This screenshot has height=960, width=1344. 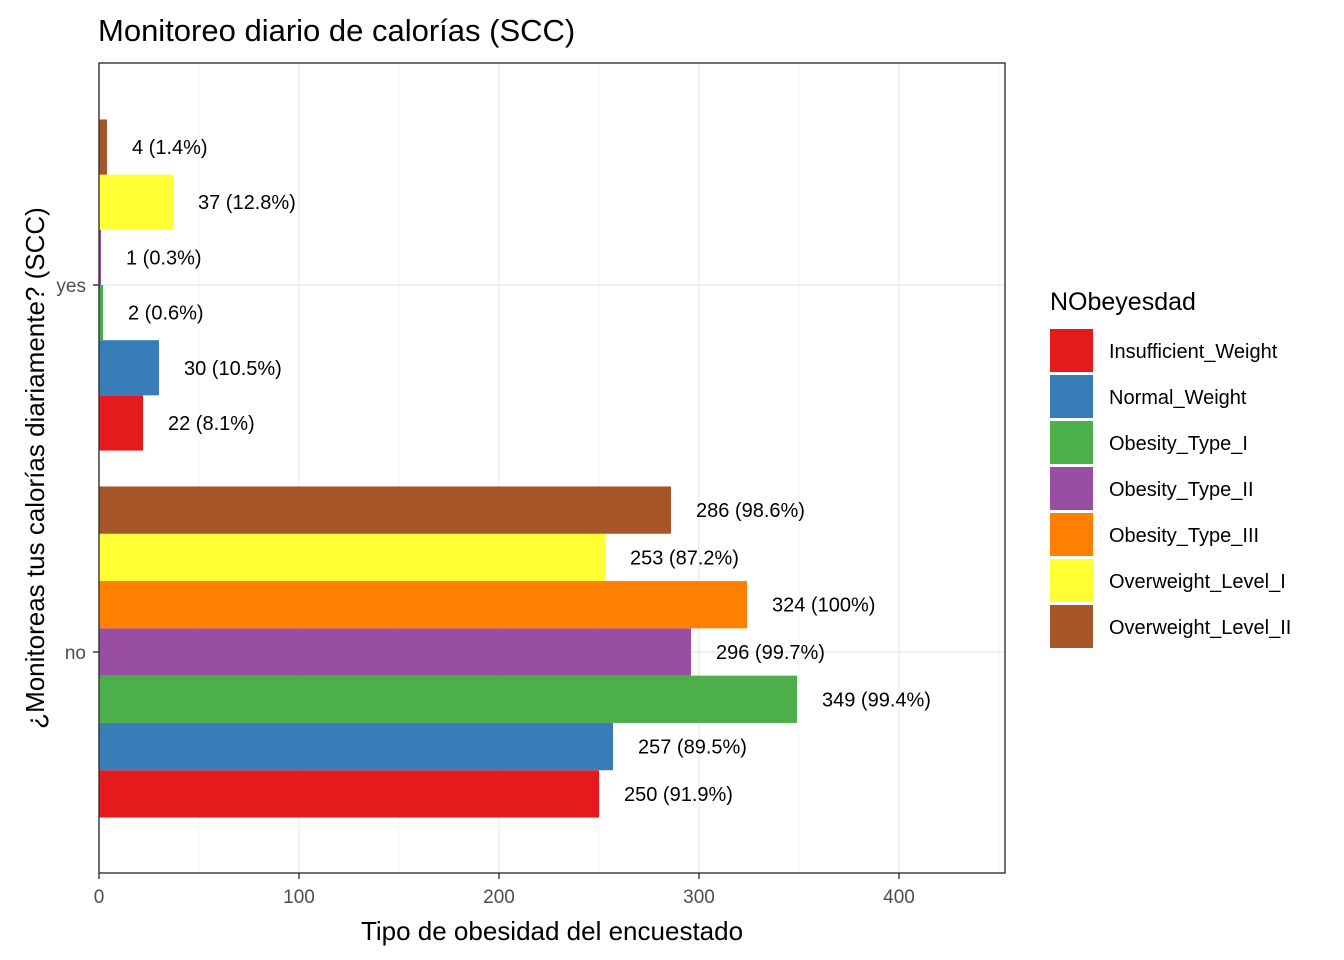 I want to click on legend-label-normal_weight: Normal_Weight, so click(x=1178, y=398).